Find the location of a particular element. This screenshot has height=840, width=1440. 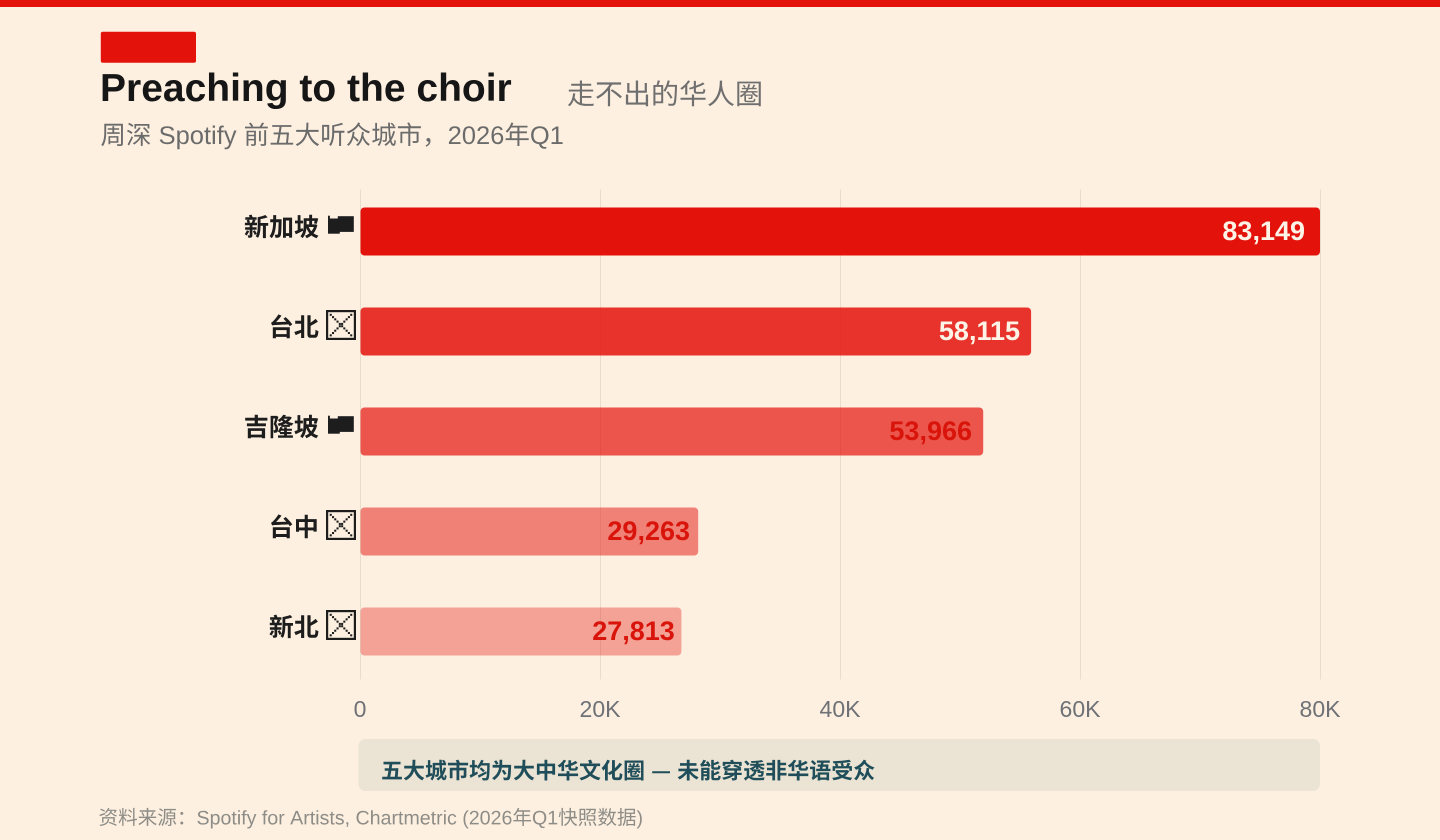

svg-text: 58,115 is located at coordinates (979, 331).